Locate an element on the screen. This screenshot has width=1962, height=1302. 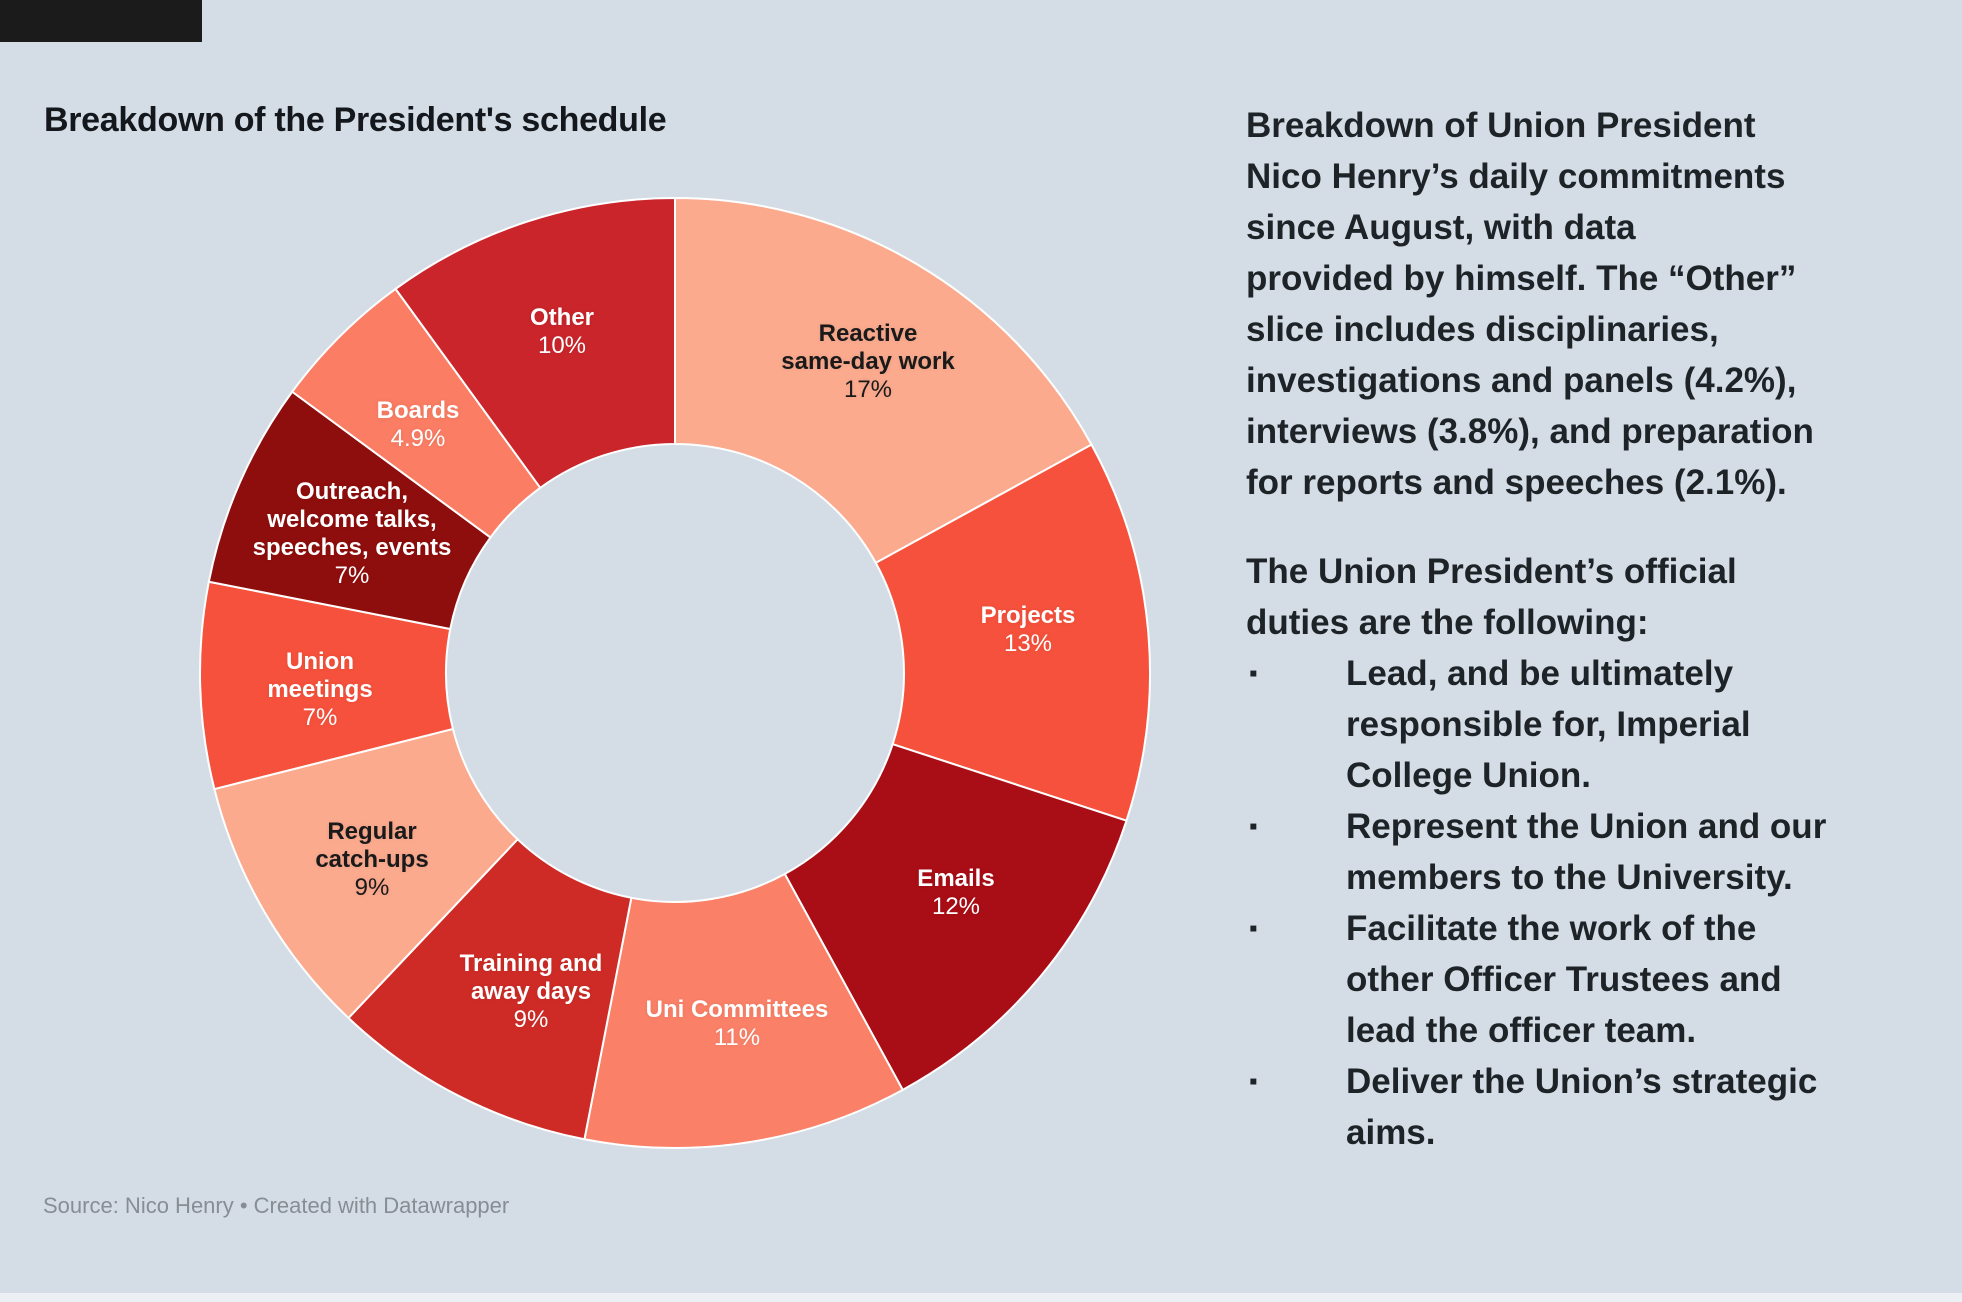
slice-label-4: Training and away days 9% is located at coordinates (531, 992).